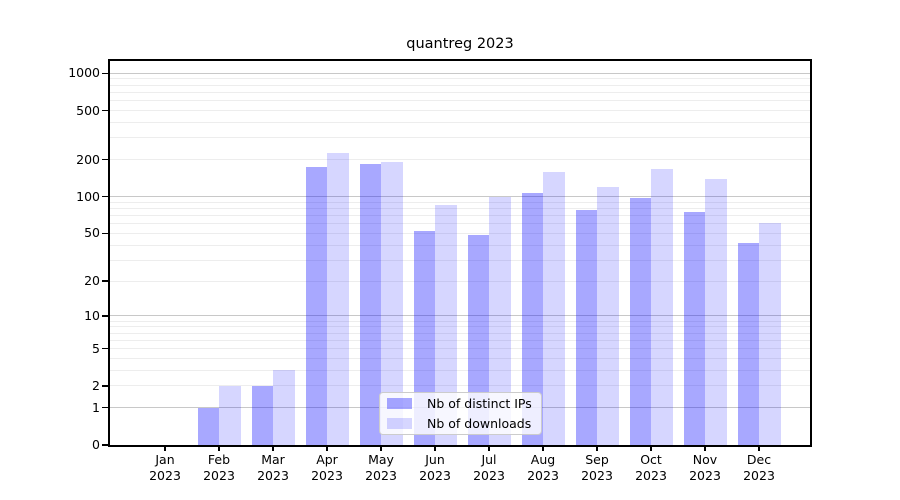  Describe the element at coordinates (705, 467) in the screenshot. I see `x-tick-label: Nov 2023` at that location.